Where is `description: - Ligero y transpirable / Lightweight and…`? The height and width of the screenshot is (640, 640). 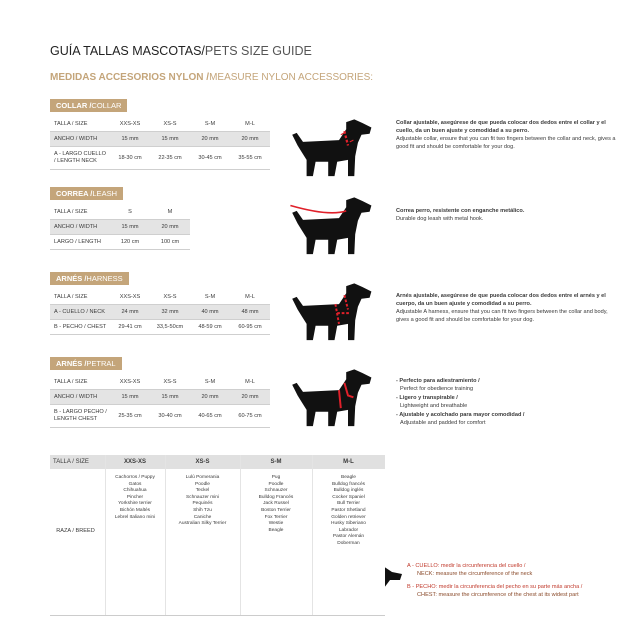 description: - Ligero y transpirable / Lightweight and… is located at coordinates (506, 402).